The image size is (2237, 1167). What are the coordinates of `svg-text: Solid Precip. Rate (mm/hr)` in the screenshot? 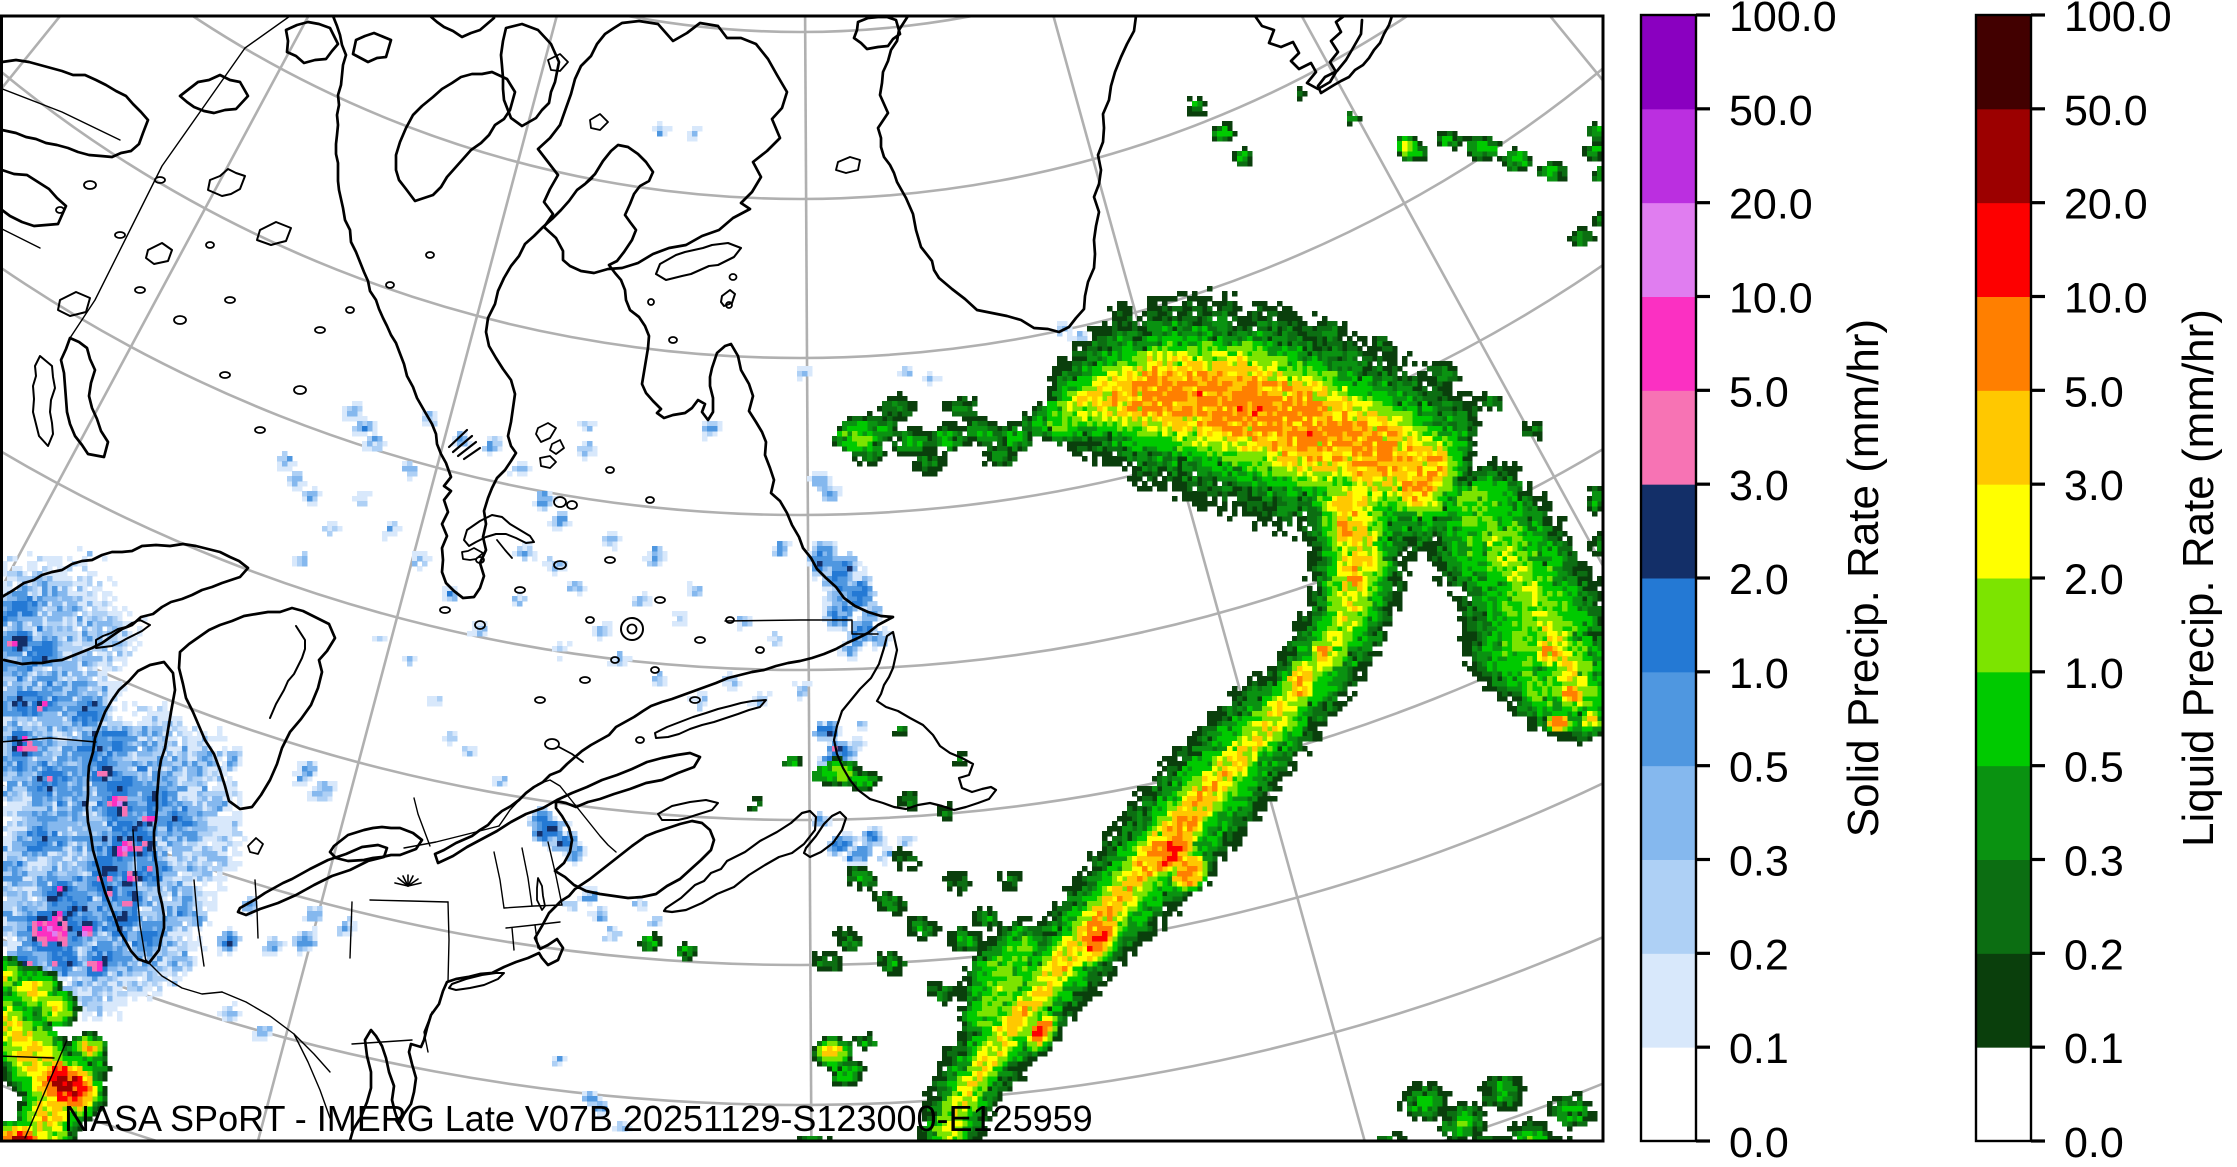 It's located at (1863, 578).